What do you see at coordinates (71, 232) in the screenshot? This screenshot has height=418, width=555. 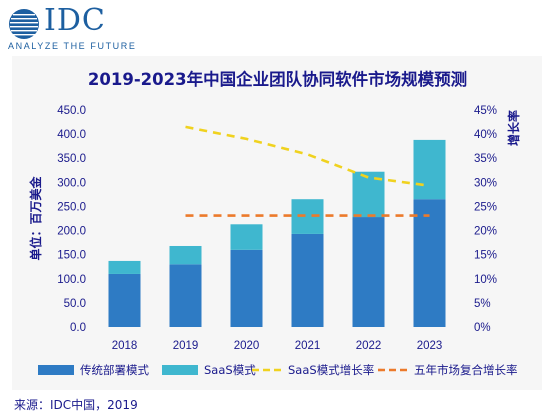 I see `y-tick-label: 200.0` at bounding box center [71, 232].